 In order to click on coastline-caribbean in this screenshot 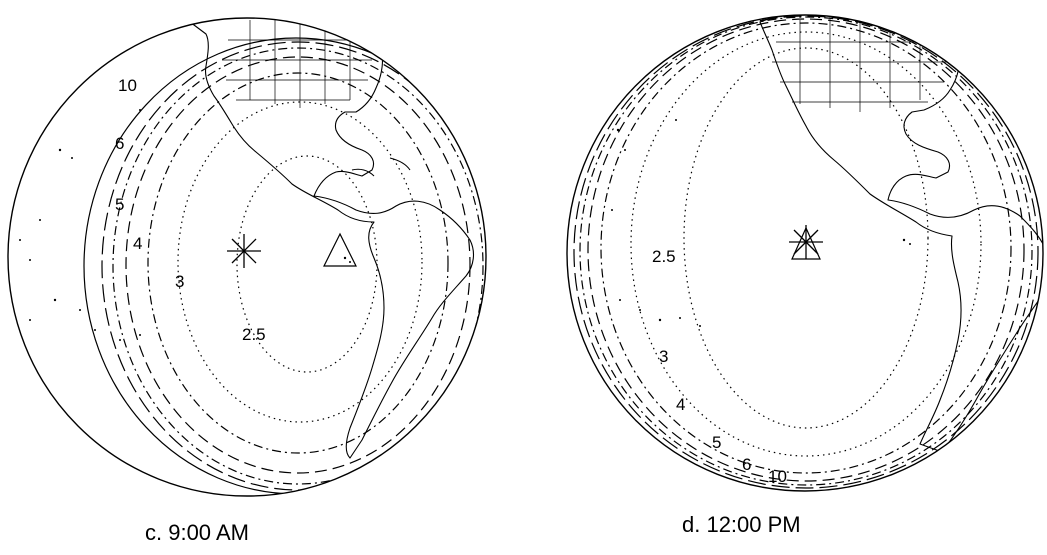, I will do `click(363, 172)`.